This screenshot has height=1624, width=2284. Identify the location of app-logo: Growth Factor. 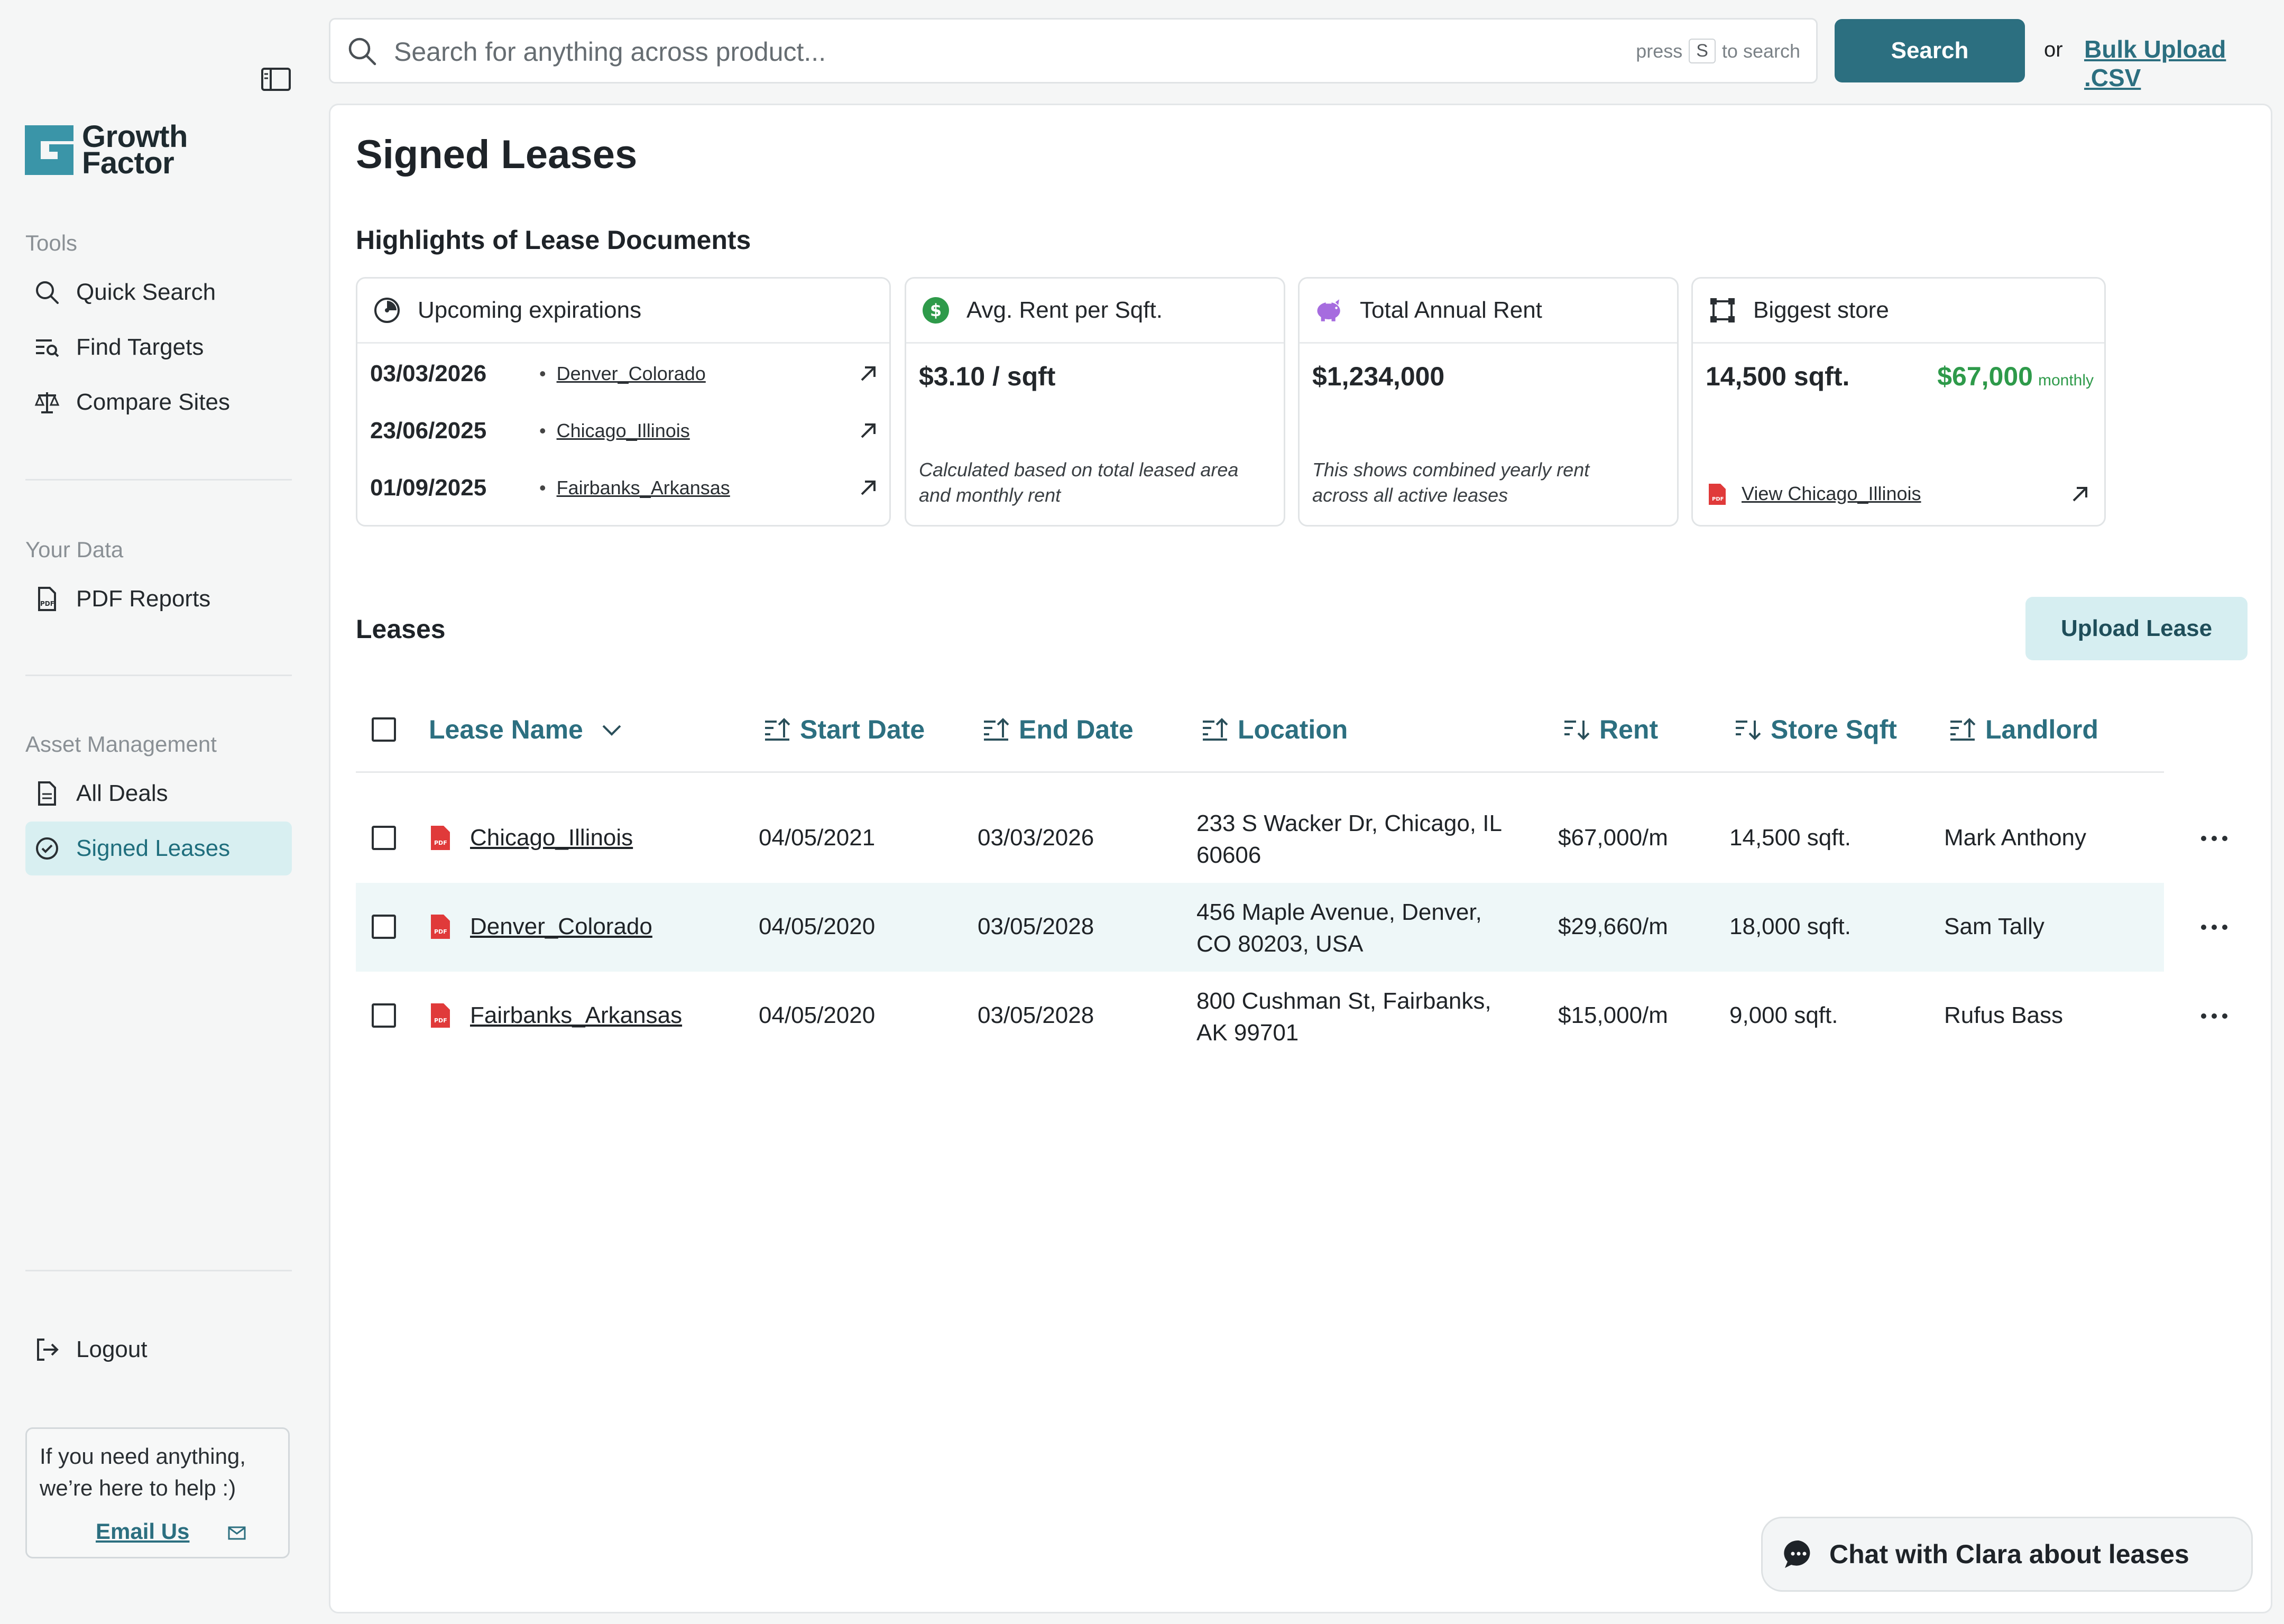
(106, 149).